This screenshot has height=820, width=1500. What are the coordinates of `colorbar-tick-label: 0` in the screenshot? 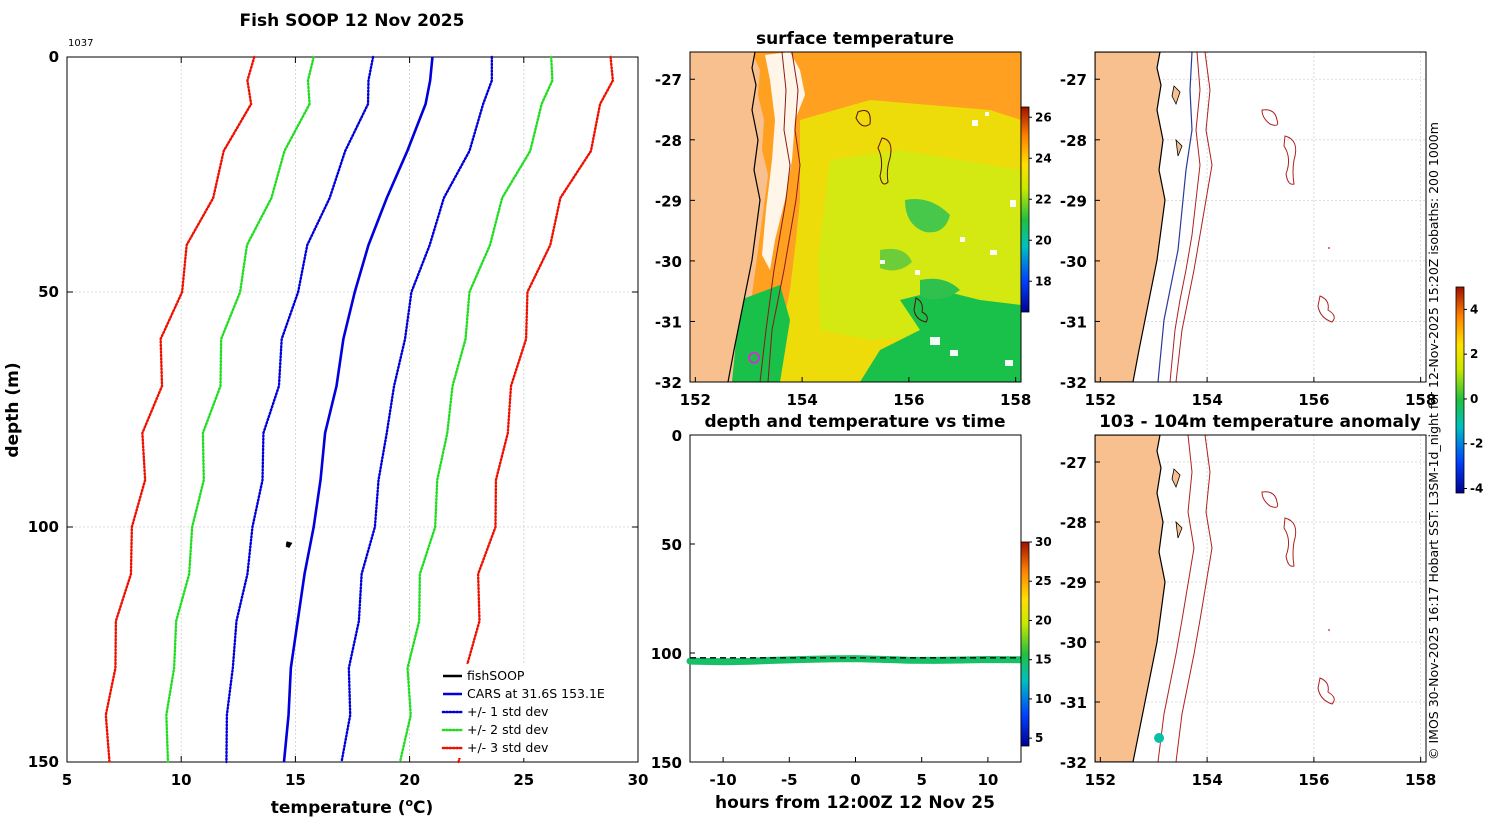 It's located at (1474, 399).